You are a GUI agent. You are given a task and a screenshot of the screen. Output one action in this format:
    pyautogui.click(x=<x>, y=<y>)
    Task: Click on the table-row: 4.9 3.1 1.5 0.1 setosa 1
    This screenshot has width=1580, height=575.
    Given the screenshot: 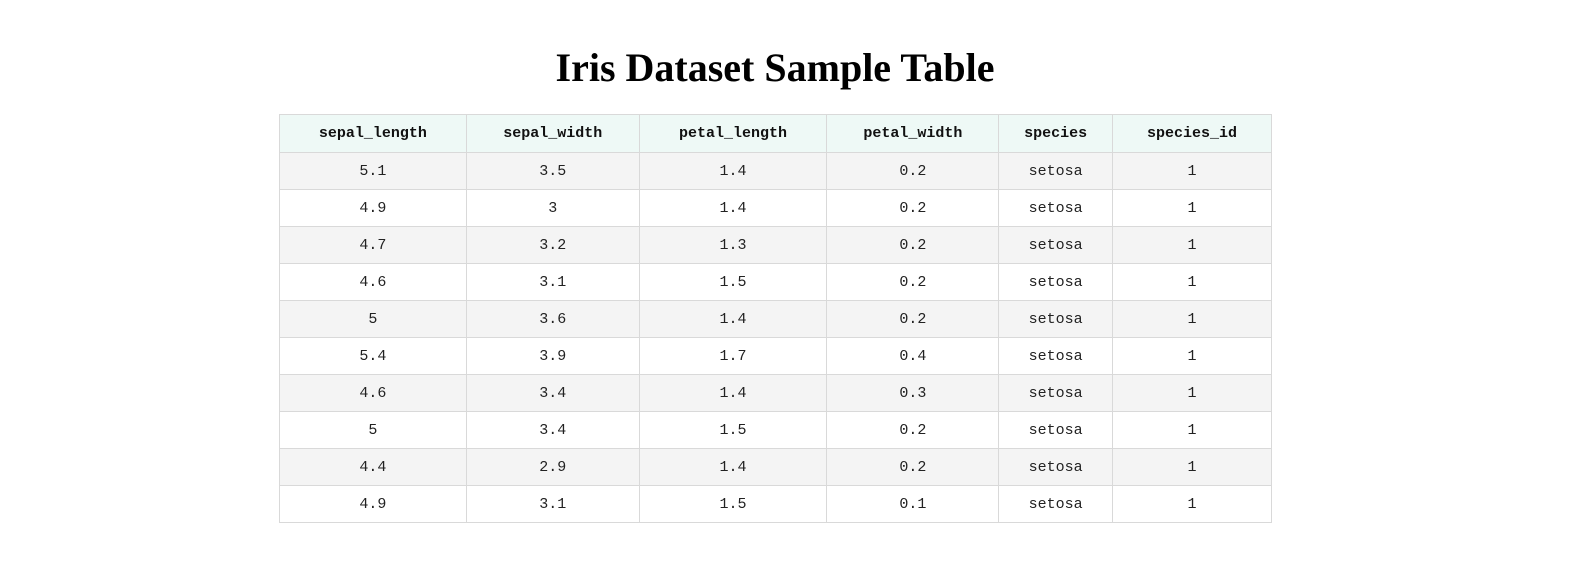 What is the action you would take?
    pyautogui.click(x=775, y=504)
    